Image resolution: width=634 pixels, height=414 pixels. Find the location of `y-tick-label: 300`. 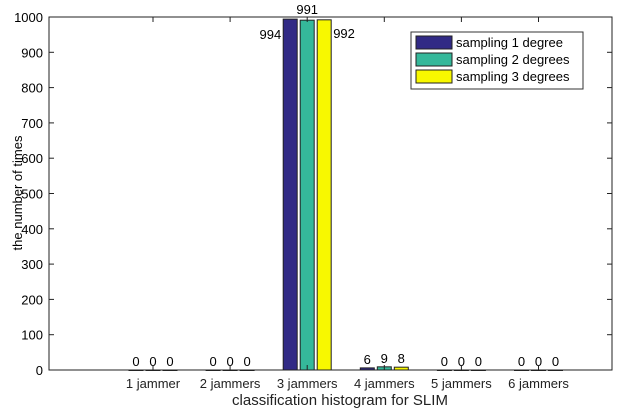

y-tick-label: 300 is located at coordinates (32, 264).